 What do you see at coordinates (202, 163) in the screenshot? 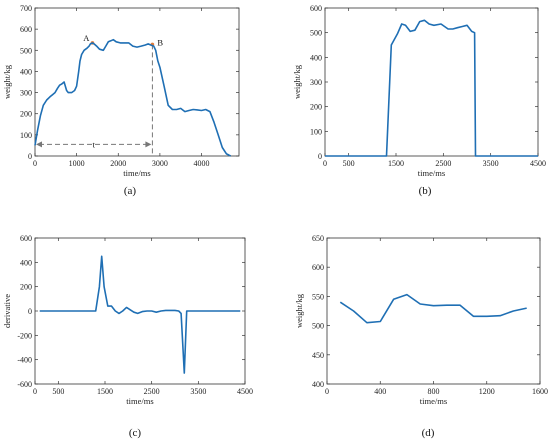
I see `x-tick-label: 4000` at bounding box center [202, 163].